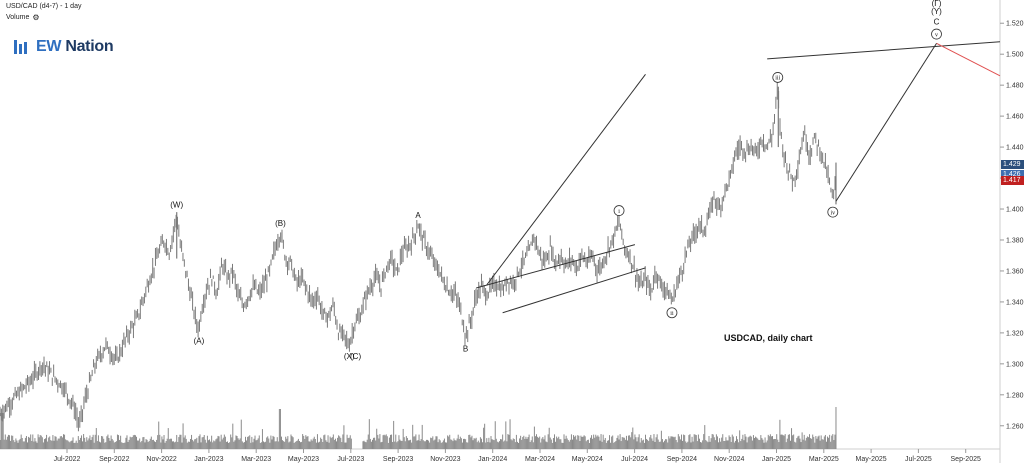 The image size is (1024, 468). I want to click on y-tick-label: 1.260, so click(1015, 426).